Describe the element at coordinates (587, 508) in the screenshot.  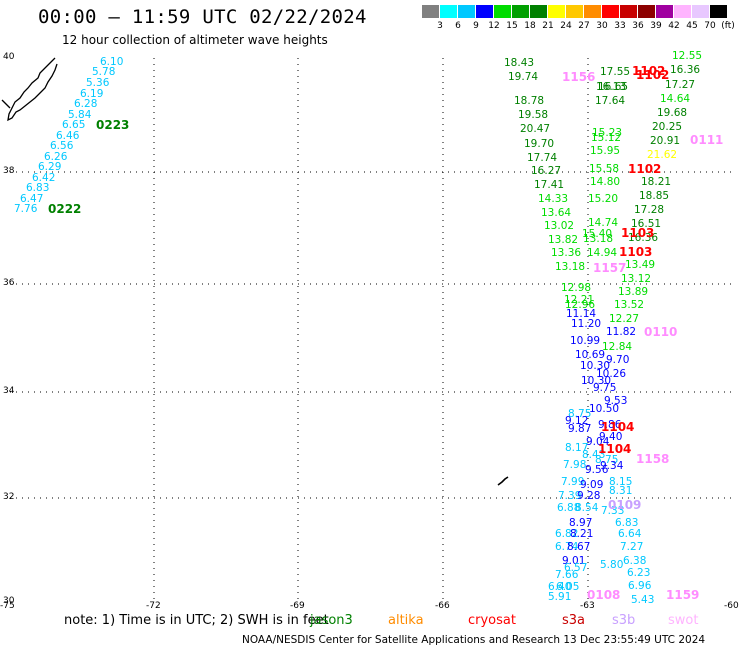
I see `wave-height-label: 8.54` at that location.